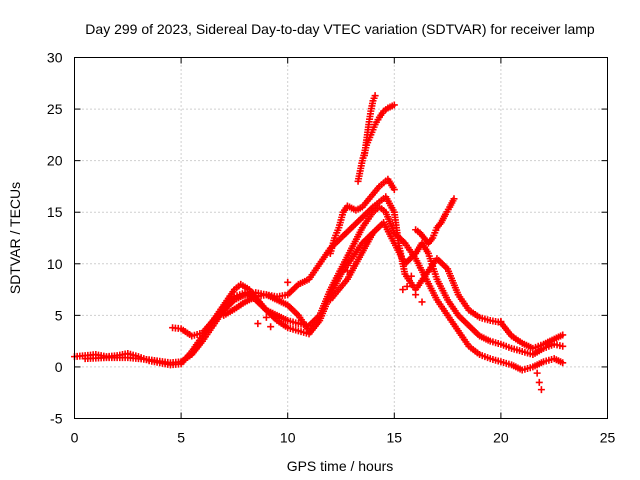 Image resolution: width=640 pixels, height=480 pixels. Describe the element at coordinates (55, 264) in the screenshot. I see `y-tick-label: 10` at that location.